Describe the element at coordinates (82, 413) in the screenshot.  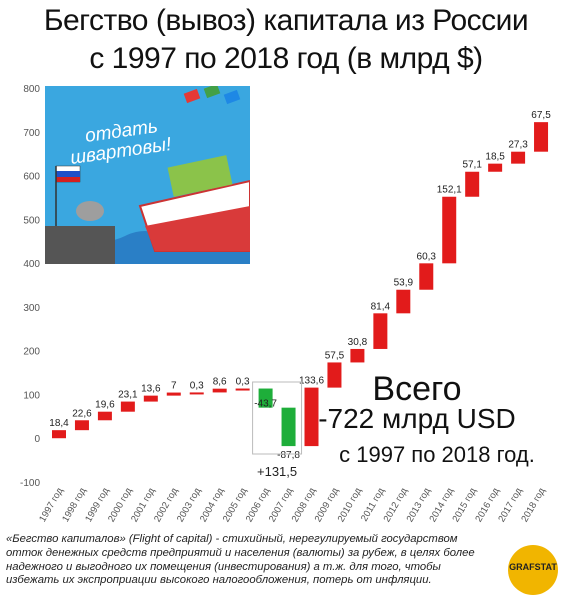
I see `data-label: 22,6` at that location.